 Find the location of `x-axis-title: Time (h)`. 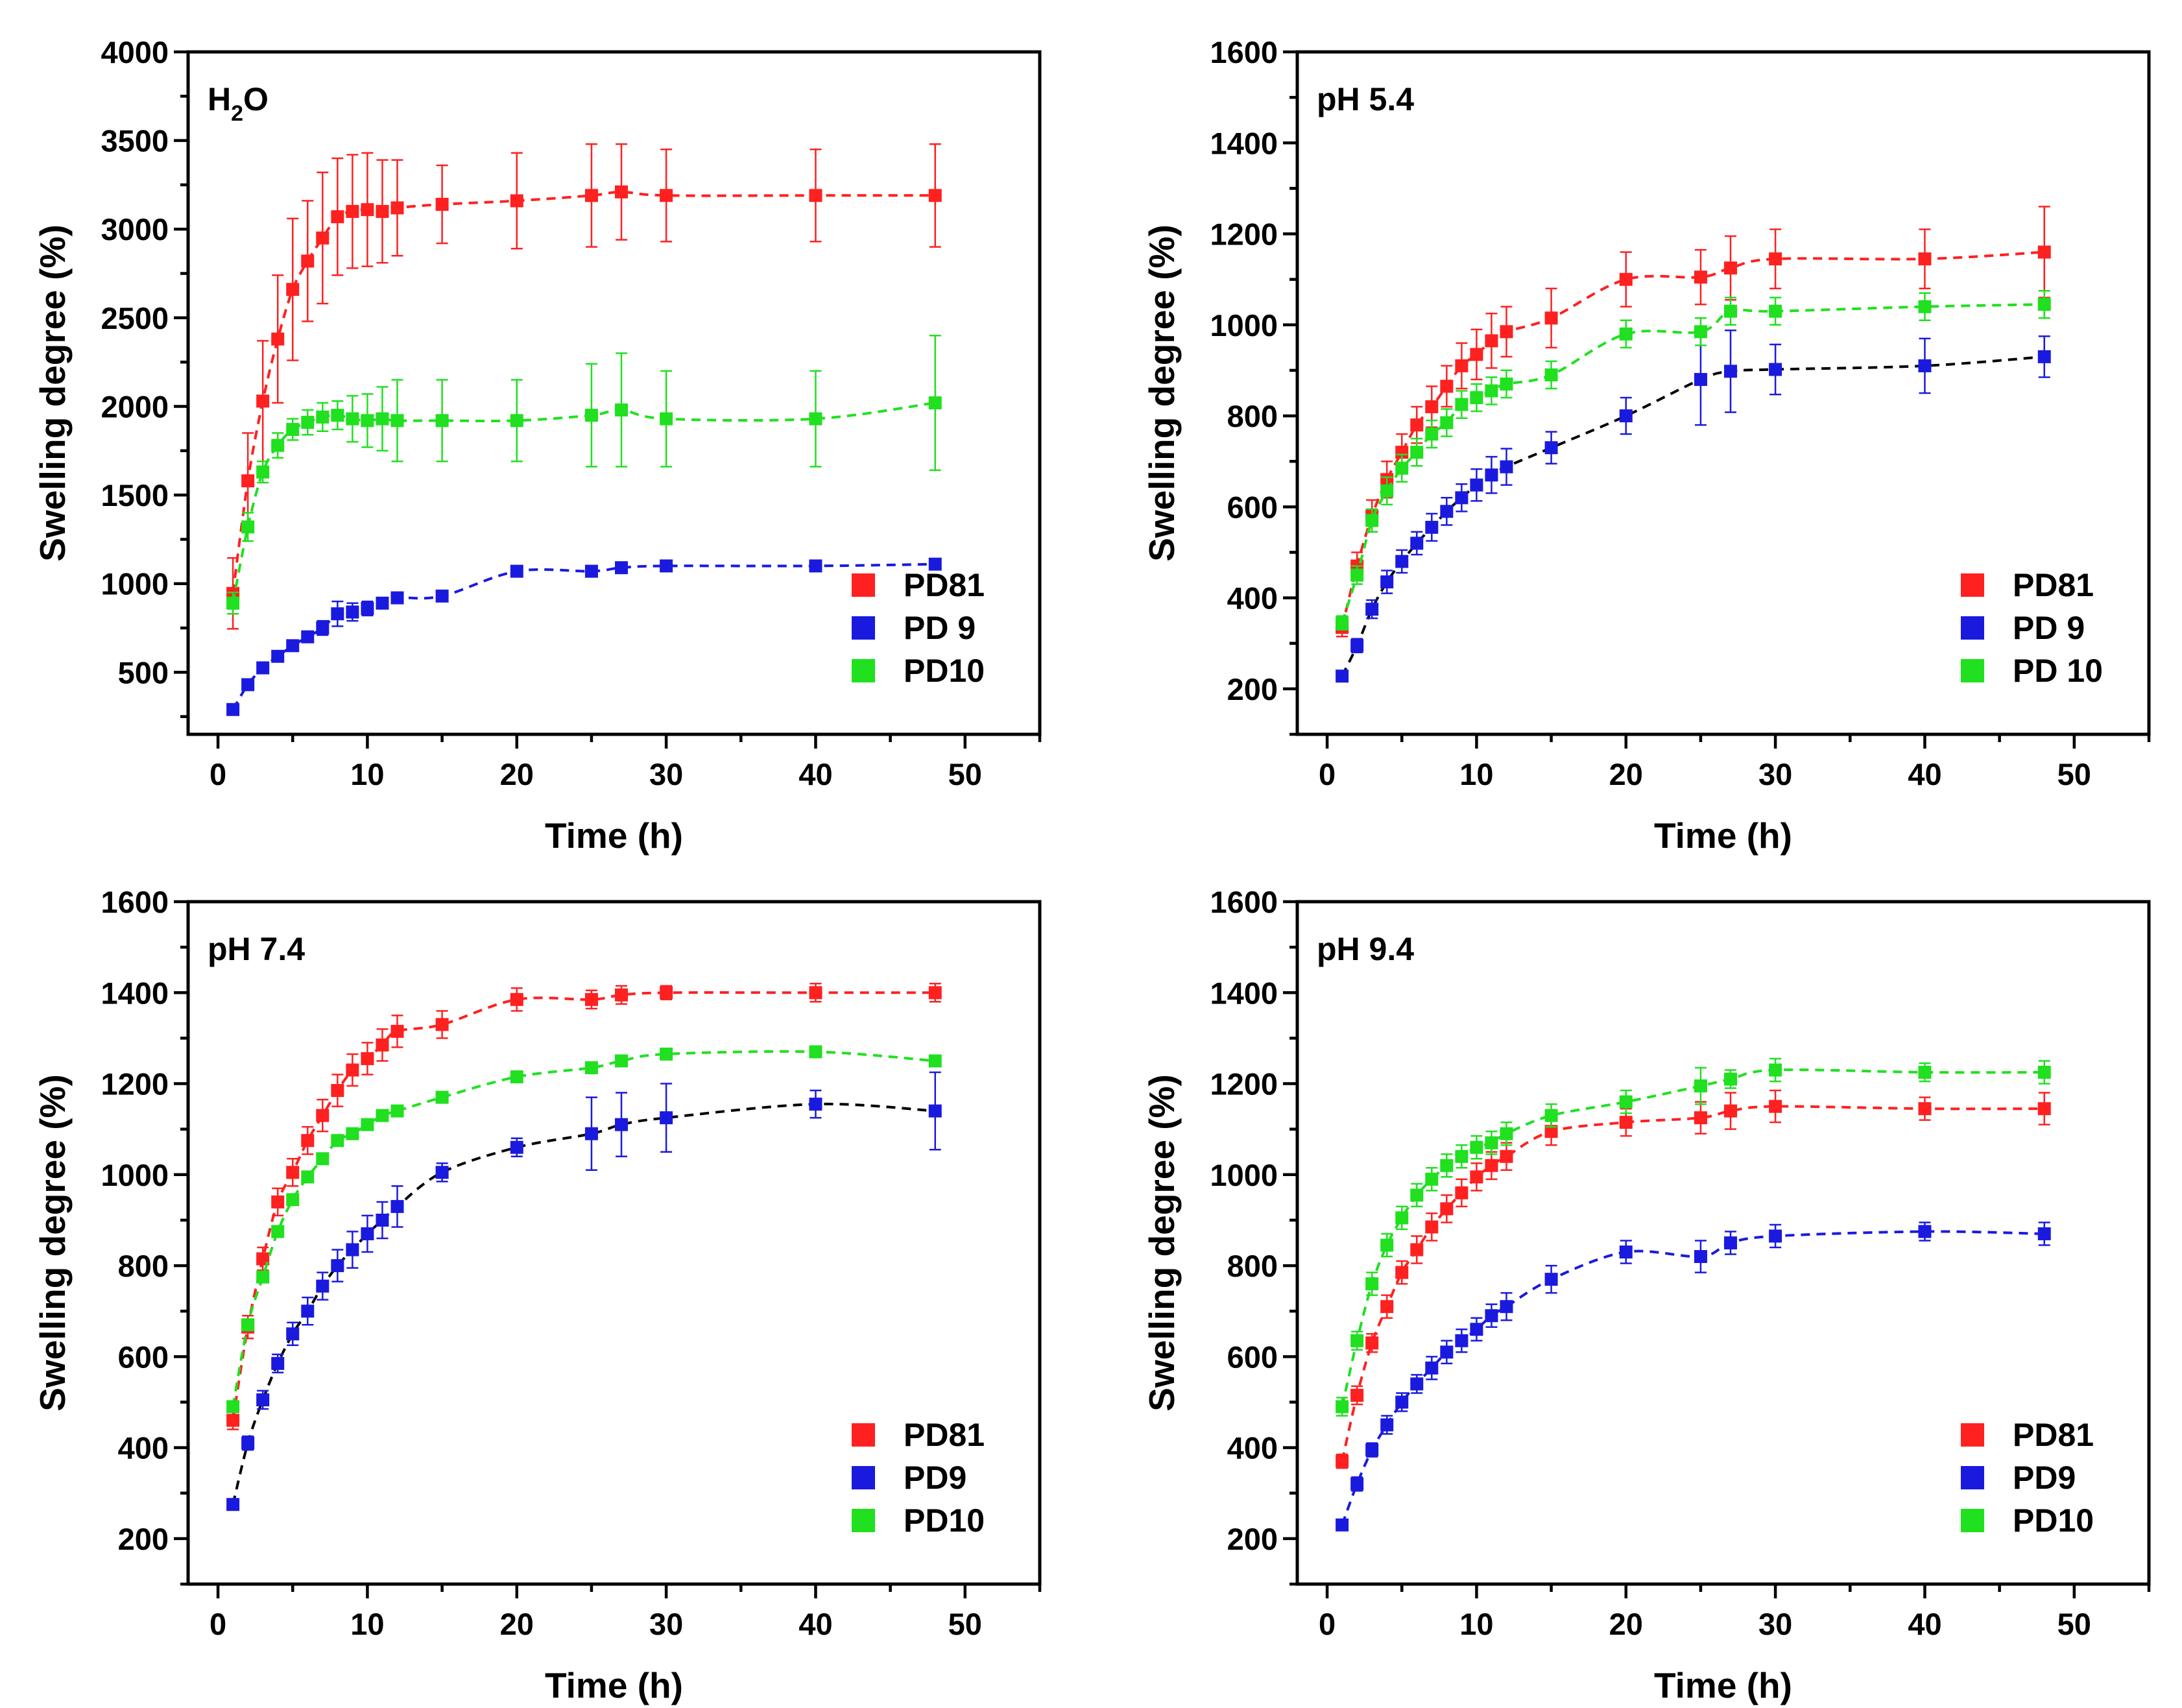

x-axis-title: Time (h) is located at coordinates (614, 835).